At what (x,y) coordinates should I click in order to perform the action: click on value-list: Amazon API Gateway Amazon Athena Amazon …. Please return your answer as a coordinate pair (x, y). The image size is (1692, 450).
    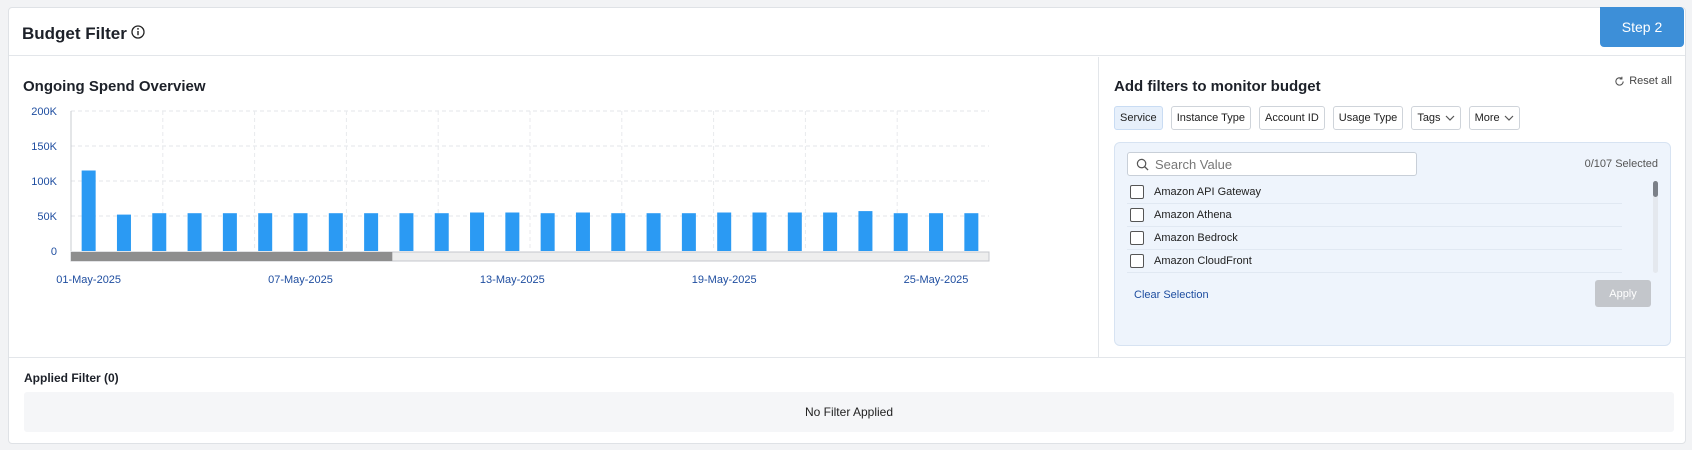
    Looking at the image, I should click on (1374, 227).